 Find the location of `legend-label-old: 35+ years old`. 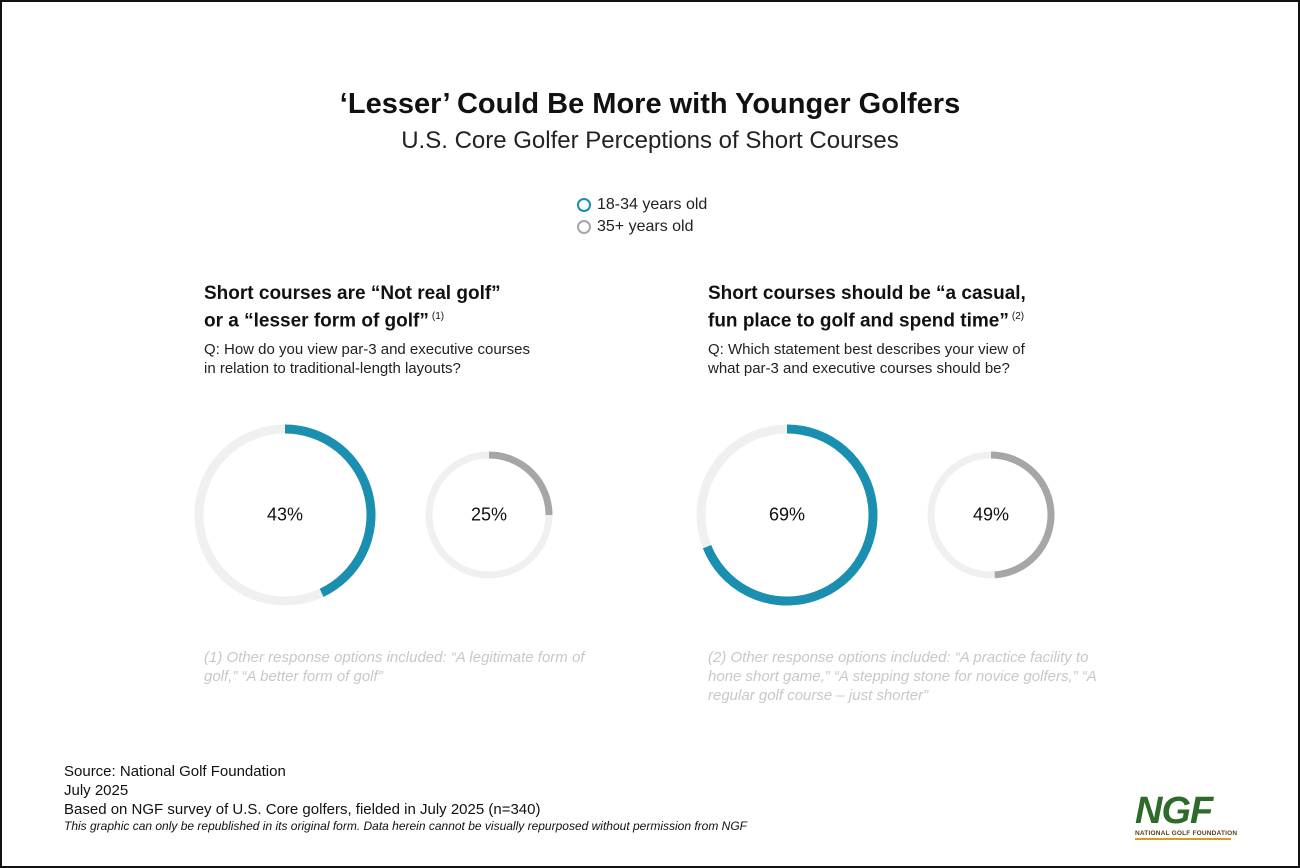

legend-label-old: 35+ years old is located at coordinates (645, 226).